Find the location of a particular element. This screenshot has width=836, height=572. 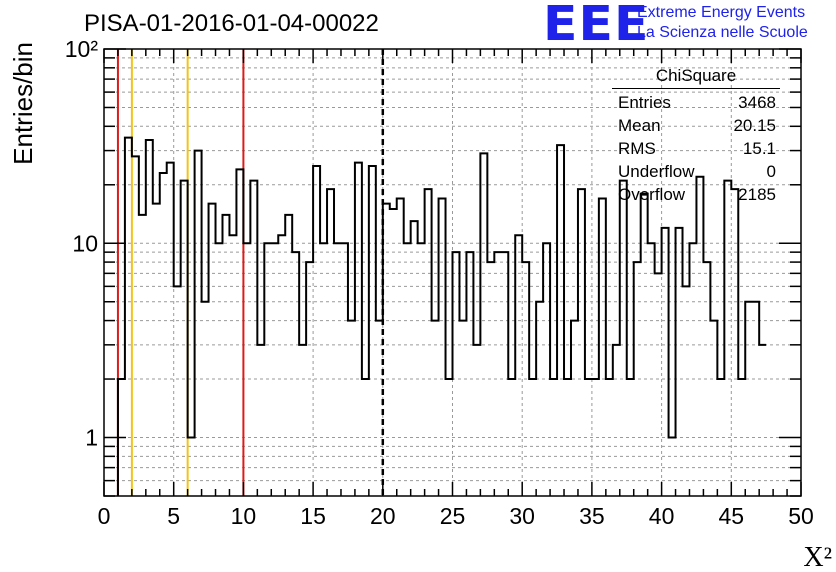

x-tick-label: 50 is located at coordinates (801, 516).